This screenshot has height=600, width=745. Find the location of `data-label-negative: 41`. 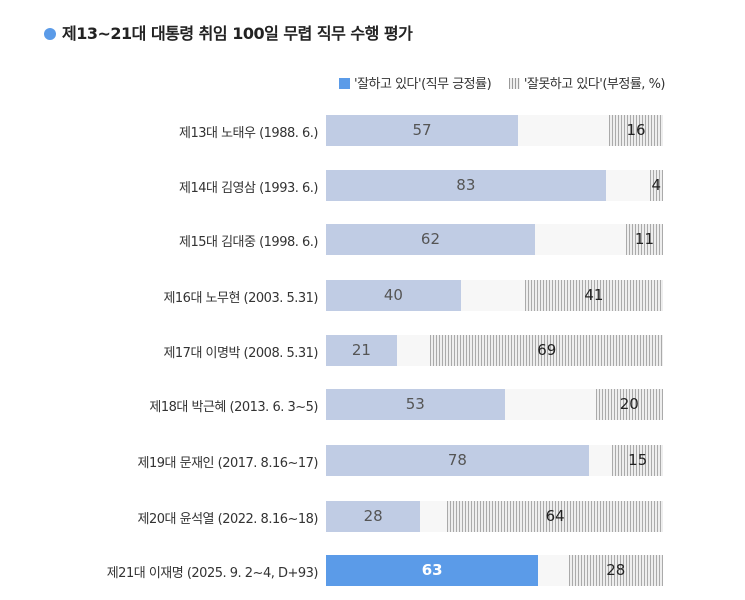

data-label-negative: 41 is located at coordinates (594, 295).